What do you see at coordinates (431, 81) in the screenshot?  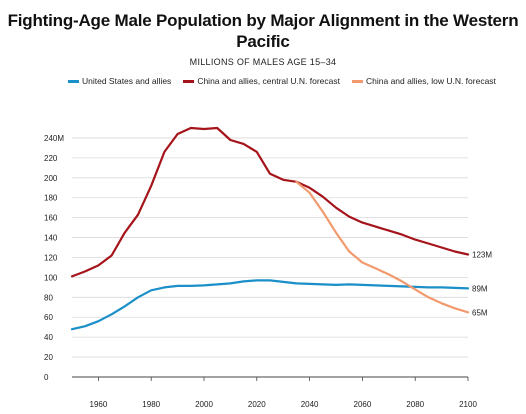 I see `legend-label-china-low: China and allies, low U.N. forecast` at bounding box center [431, 81].